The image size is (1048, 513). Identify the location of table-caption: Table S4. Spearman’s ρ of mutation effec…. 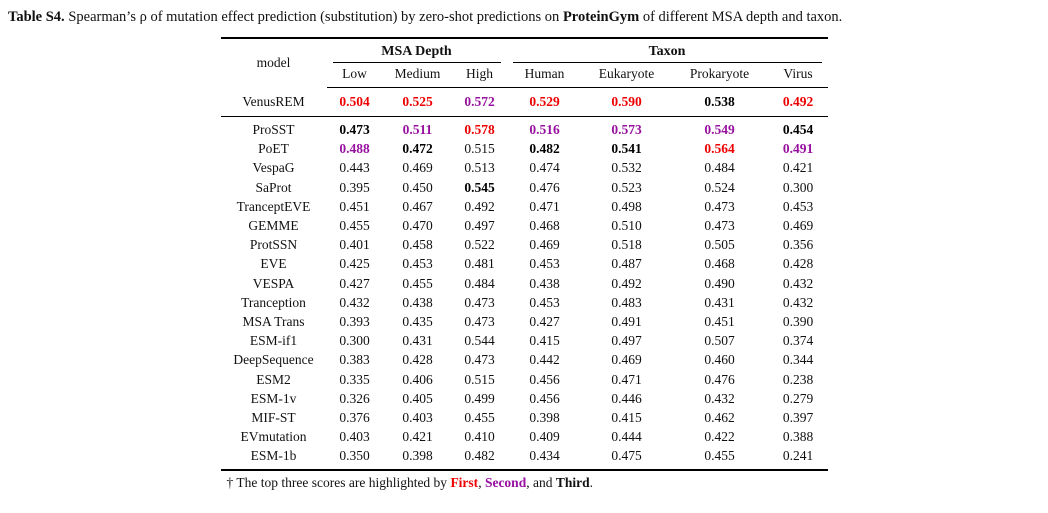
(524, 17).